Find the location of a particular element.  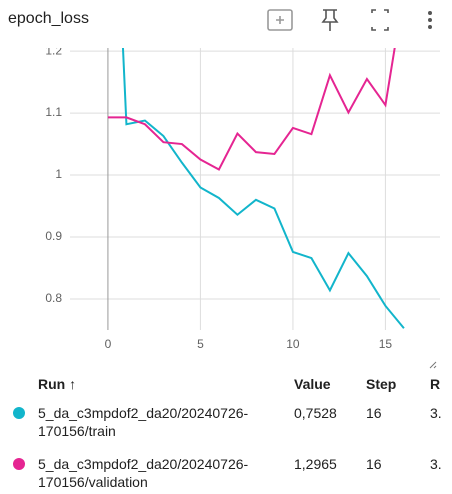

fit-cross is located at coordinates (280, 20).